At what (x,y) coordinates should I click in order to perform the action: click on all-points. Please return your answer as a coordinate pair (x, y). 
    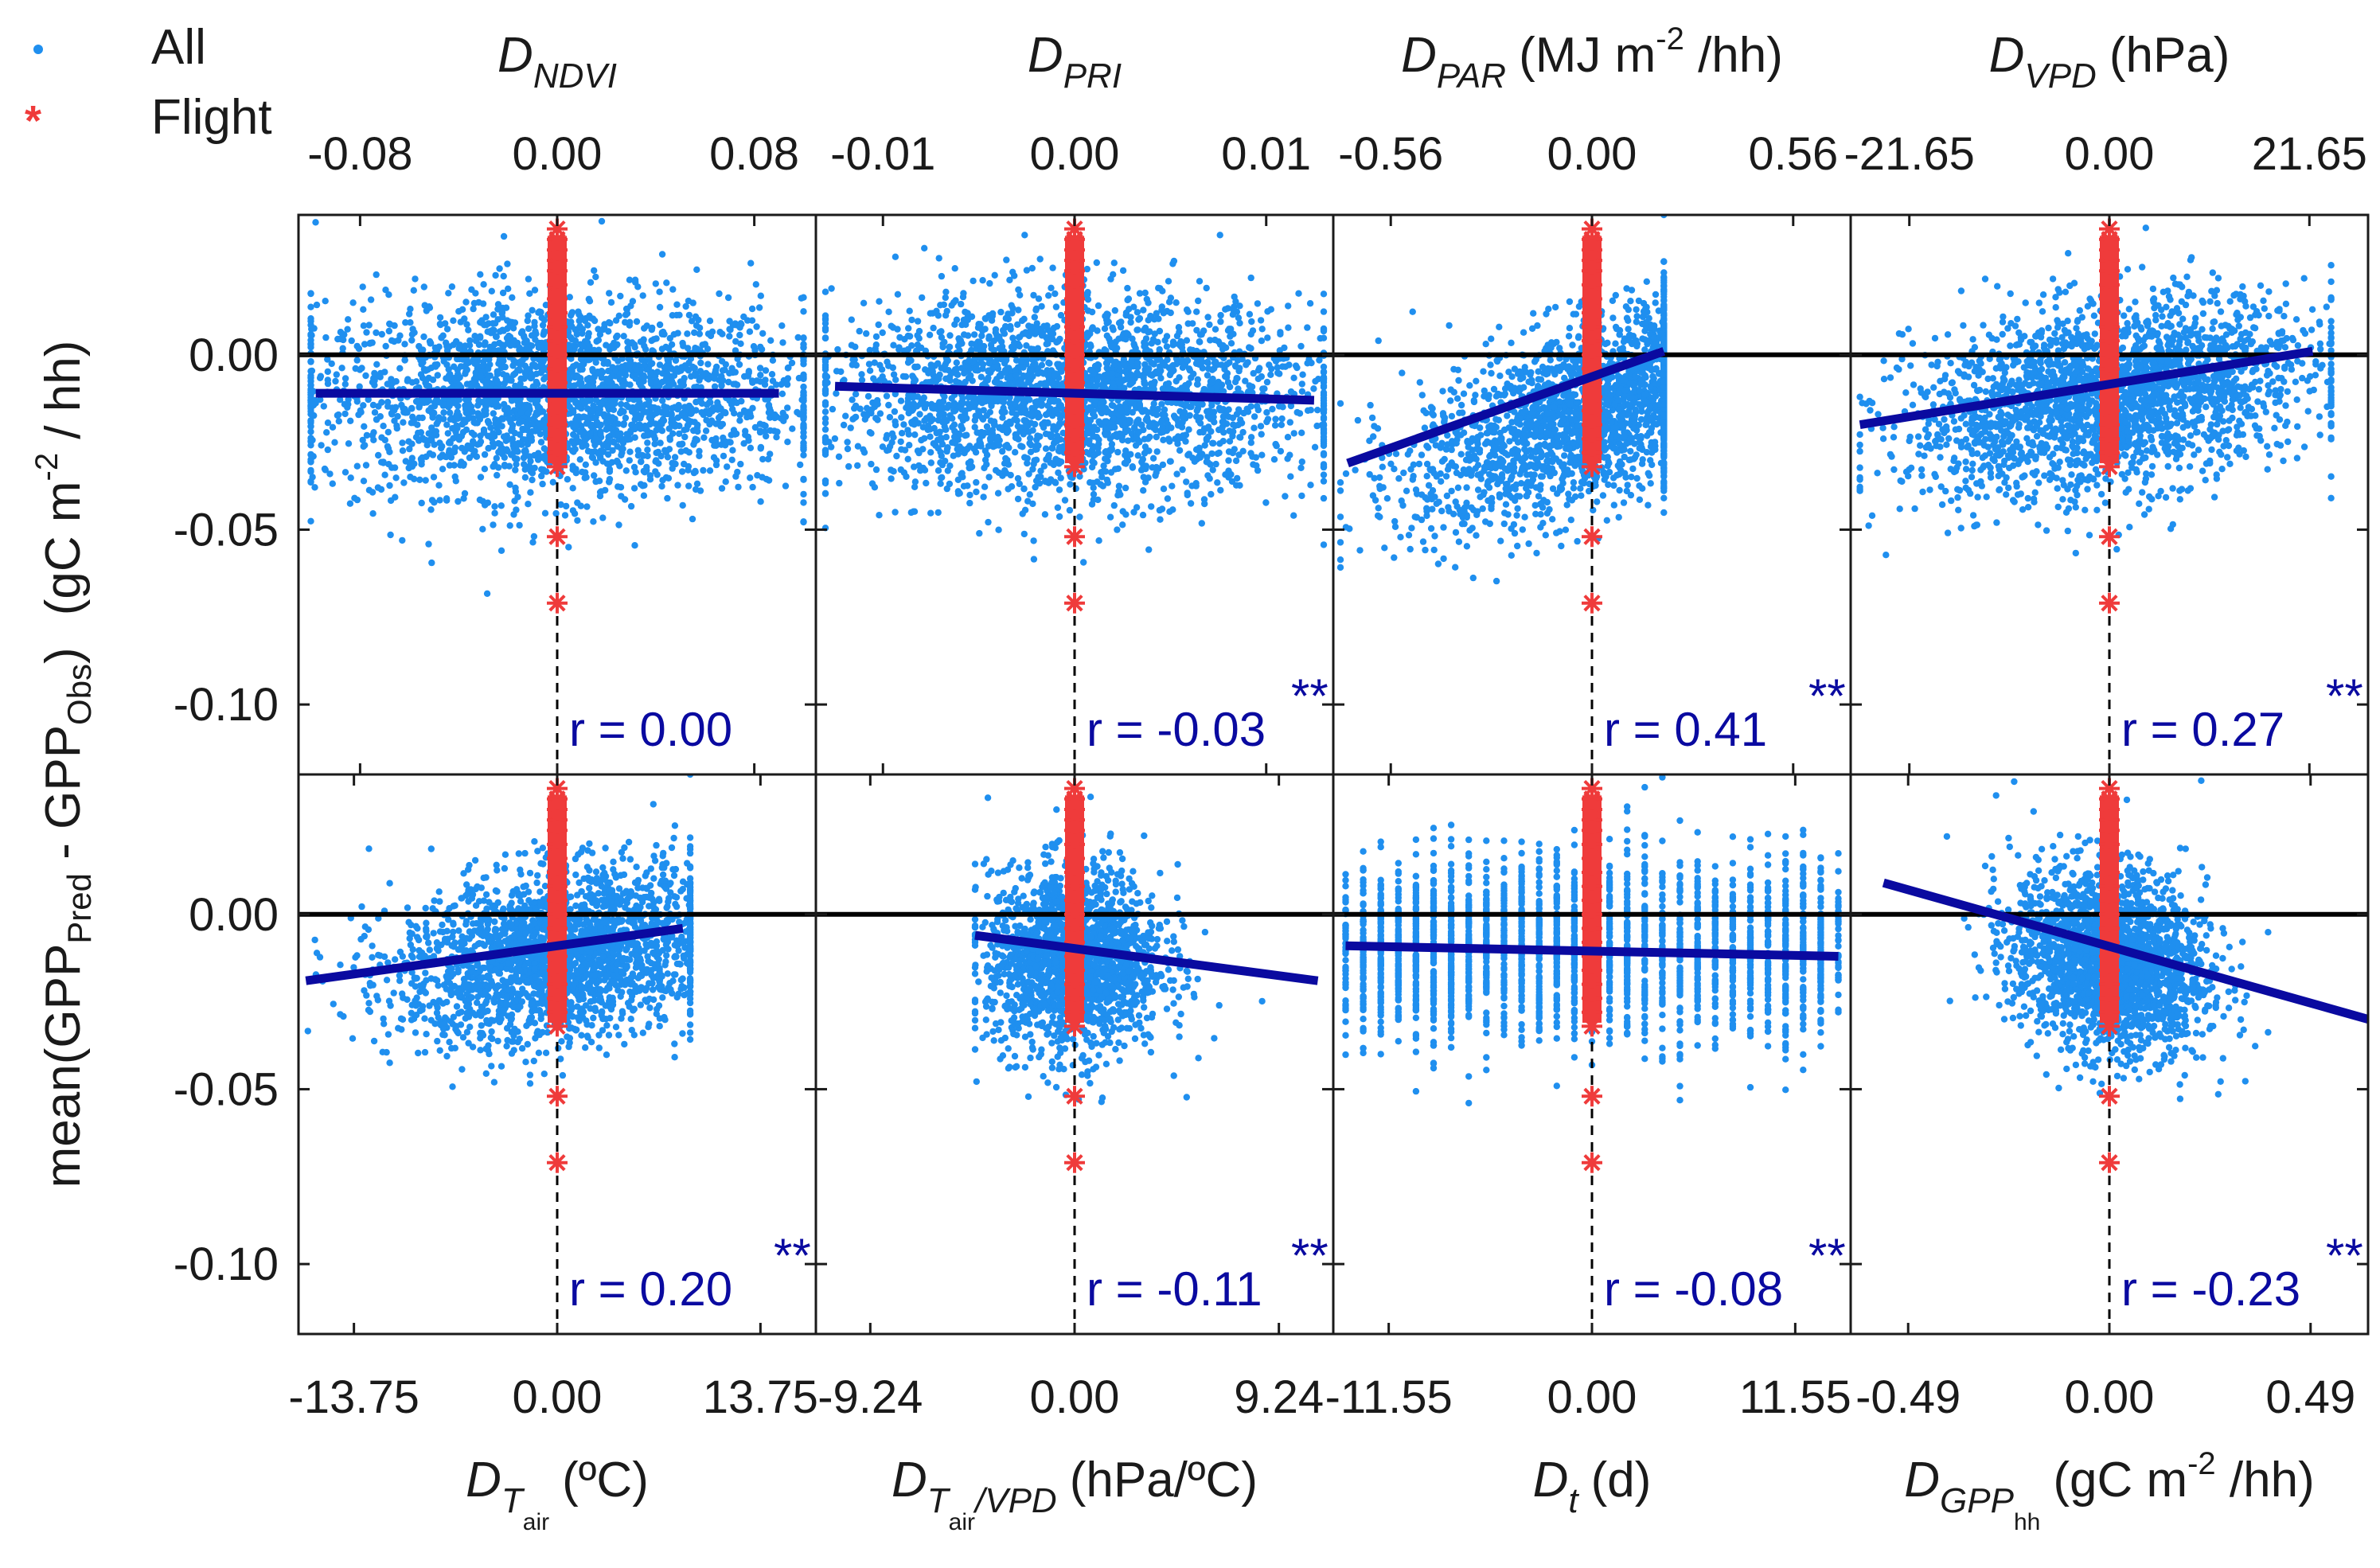
    Looking at the image, I should click on (557, 407).